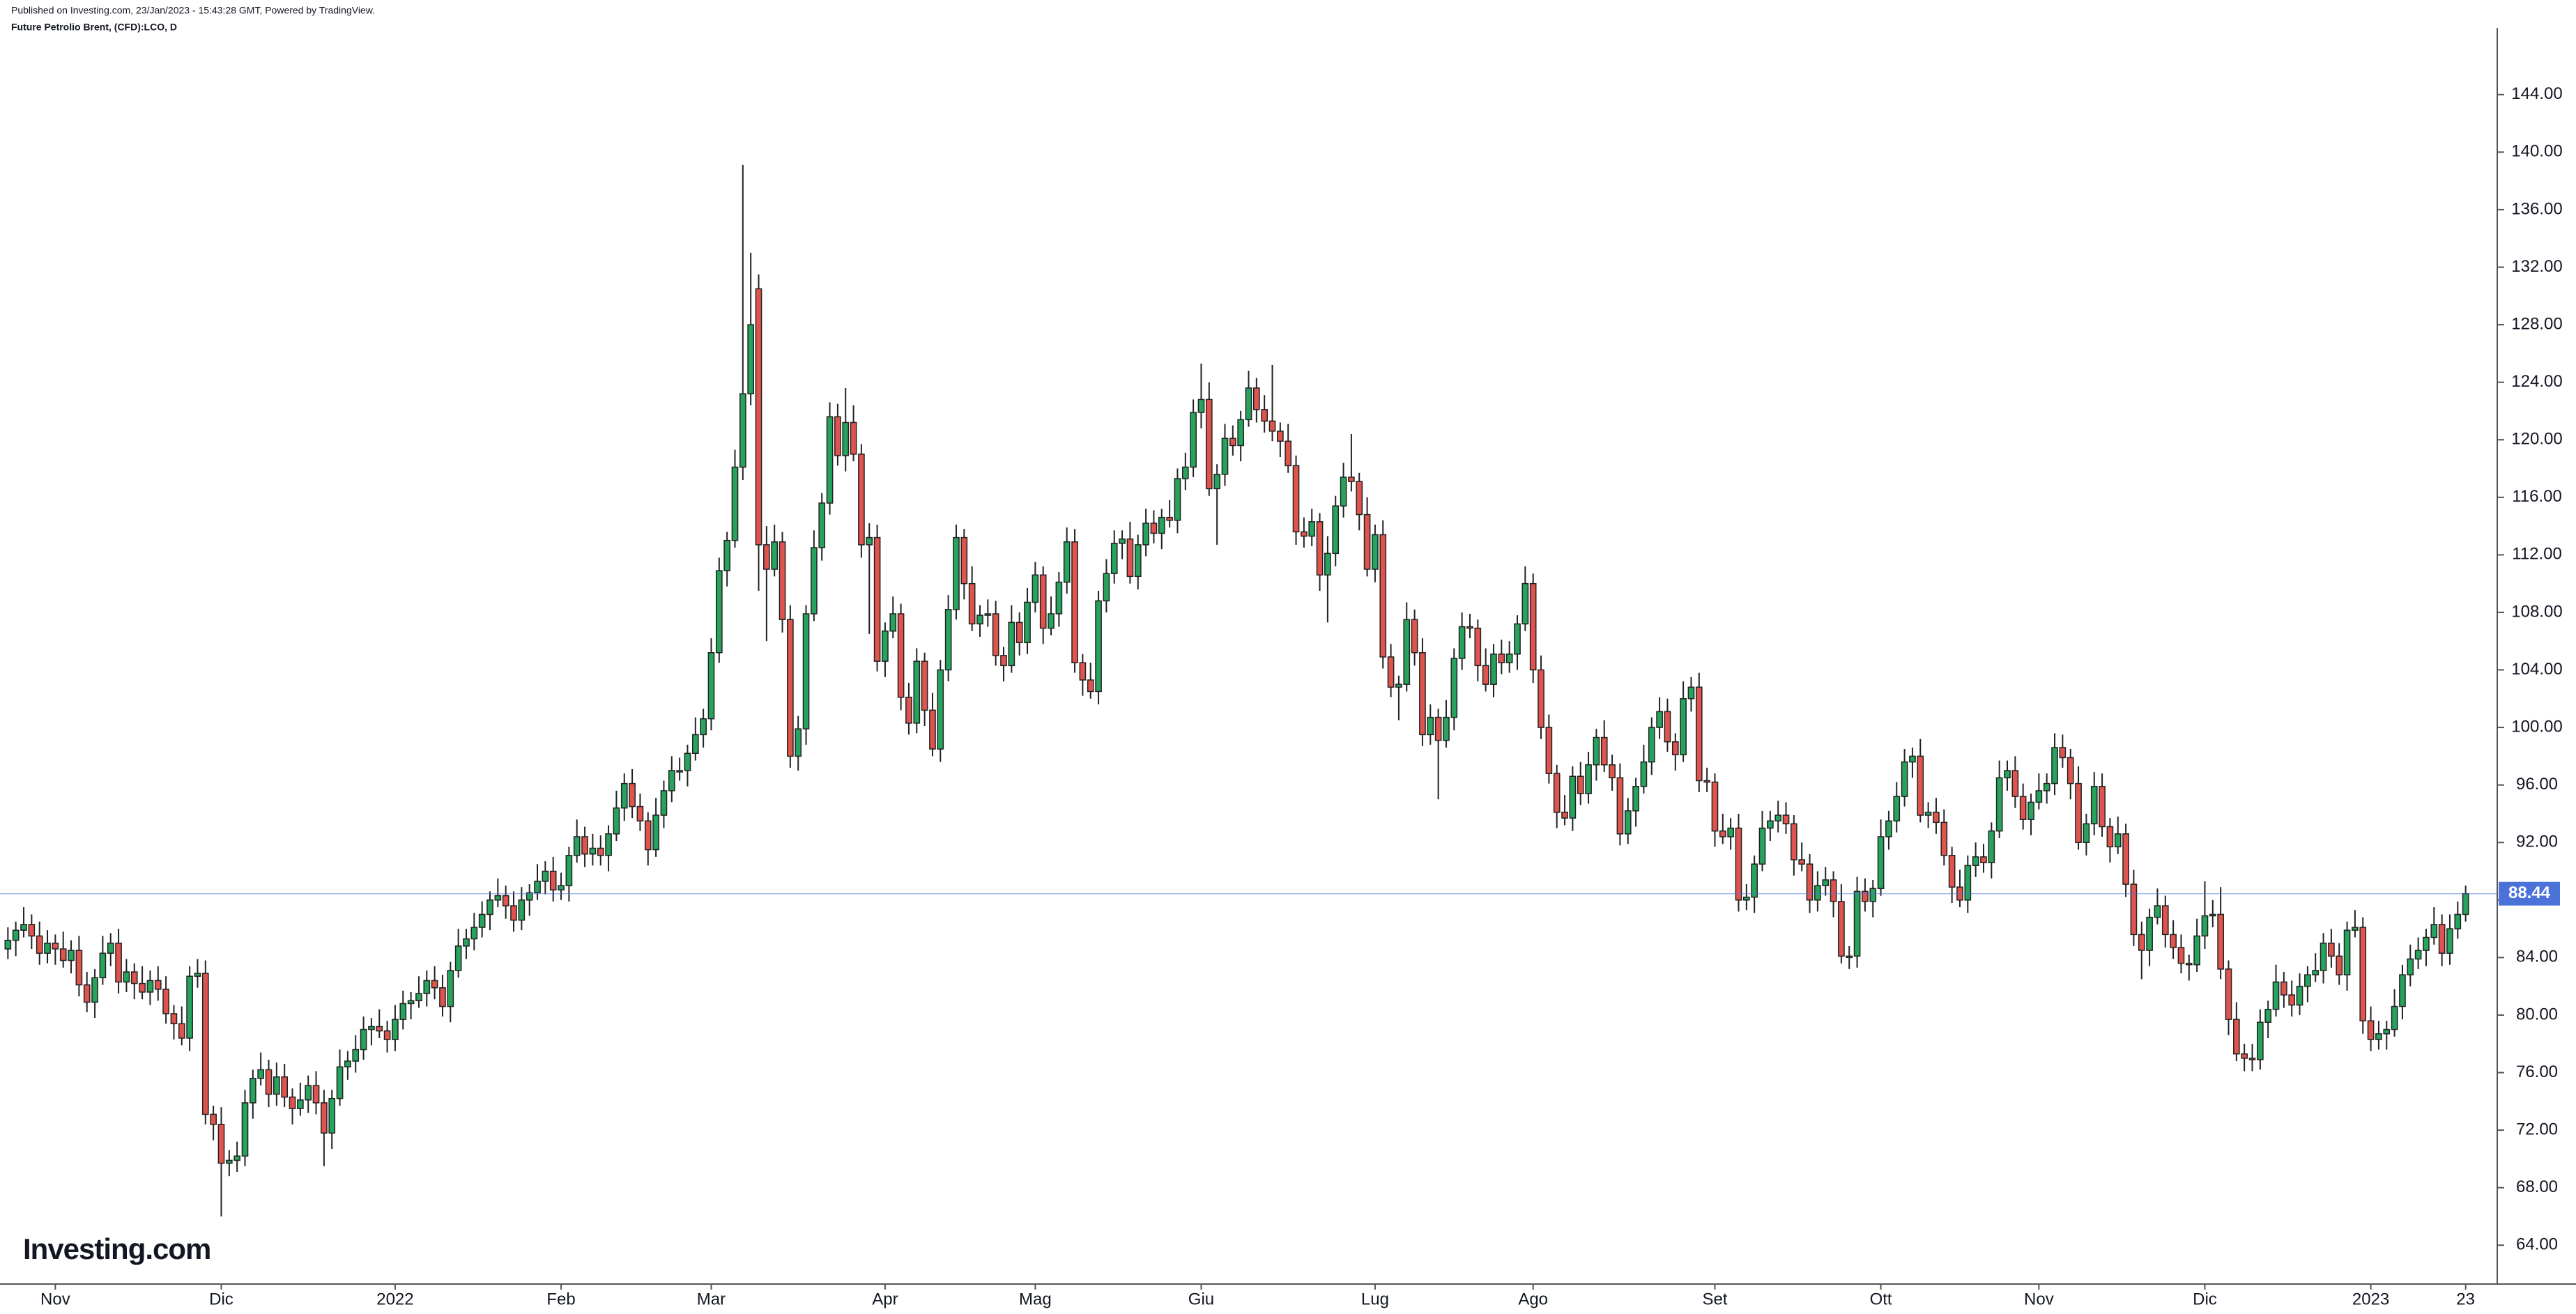  I want to click on x-tick-label: Ago, so click(1533, 1299).